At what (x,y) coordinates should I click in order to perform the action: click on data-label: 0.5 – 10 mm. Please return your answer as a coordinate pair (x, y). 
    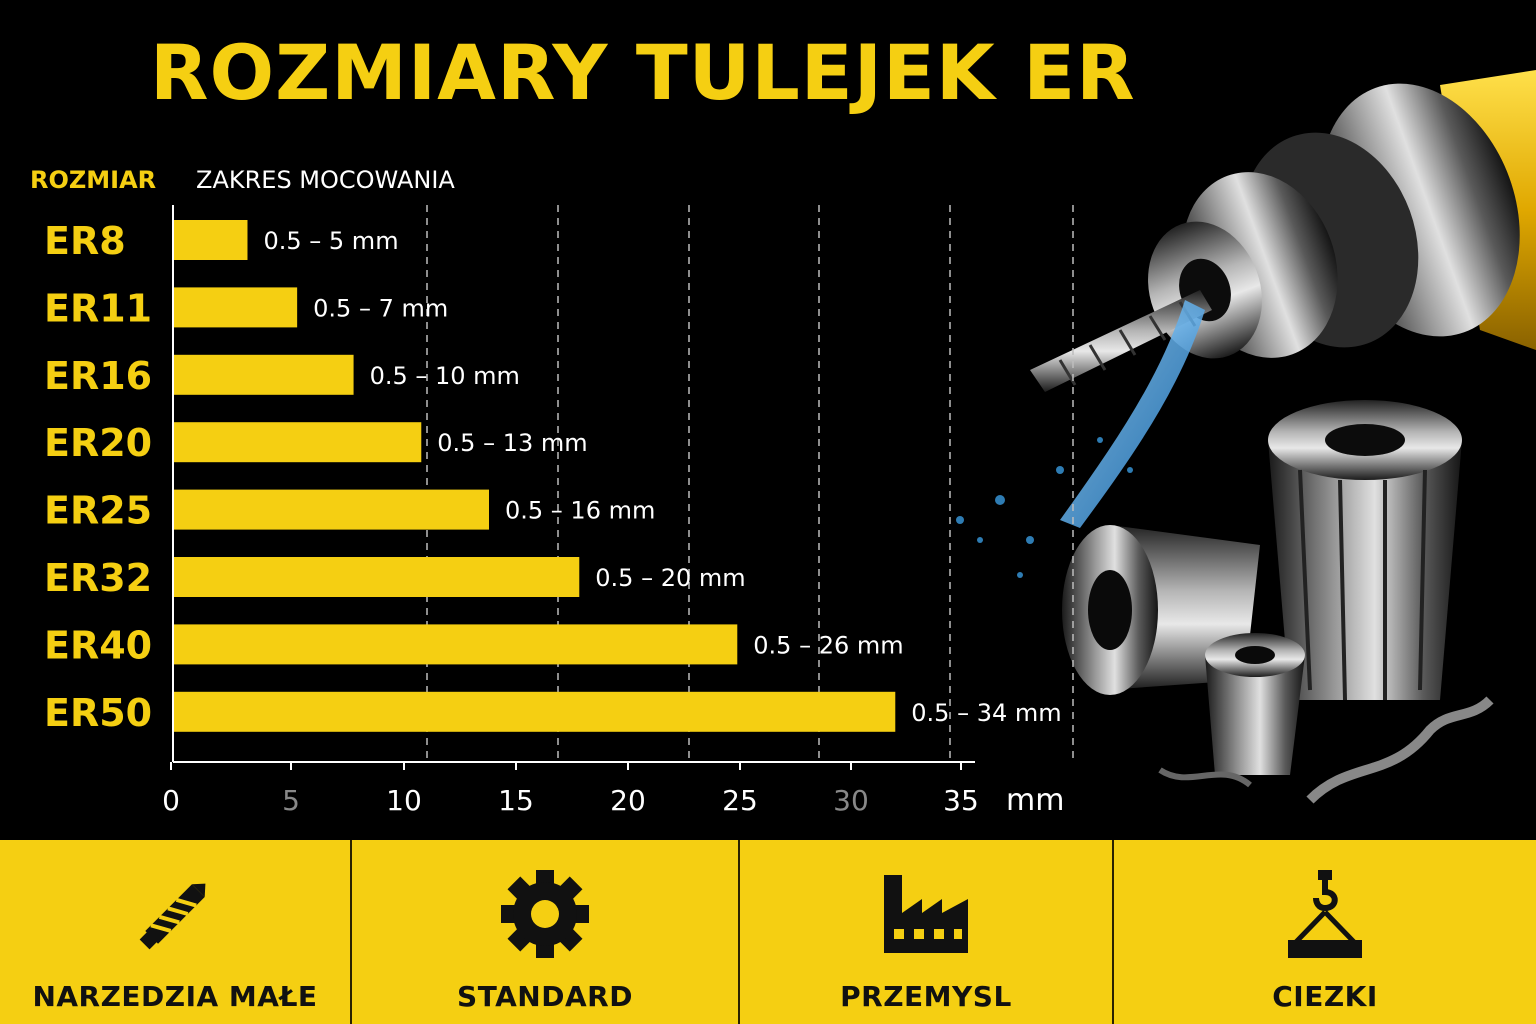
    Looking at the image, I should click on (445, 376).